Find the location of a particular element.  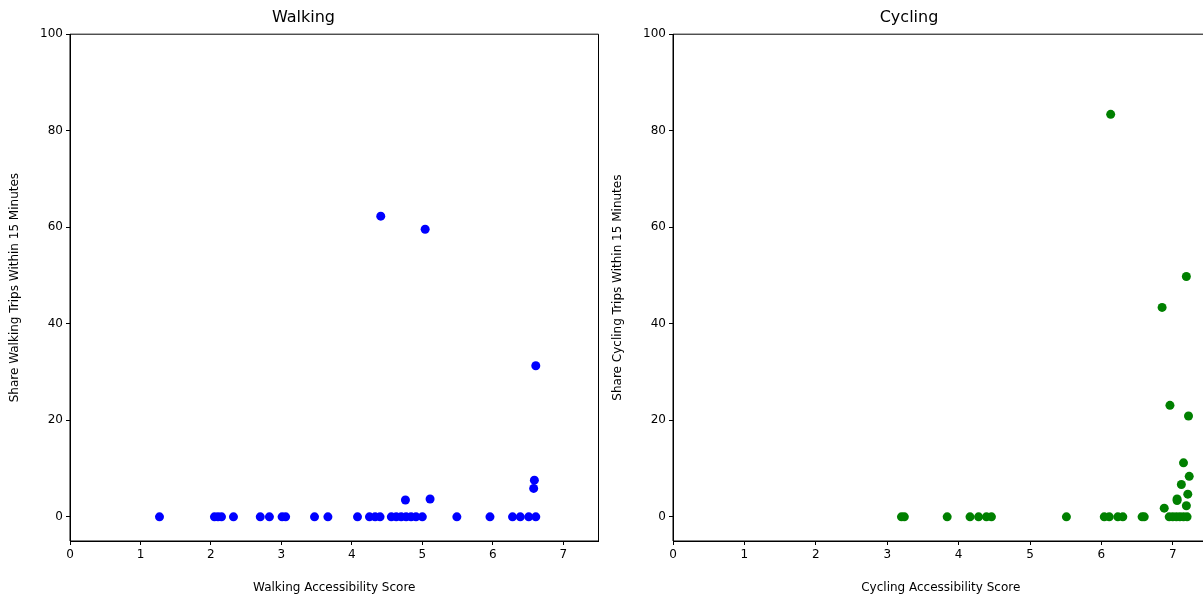

chart-title: Walking is located at coordinates (303, 16).